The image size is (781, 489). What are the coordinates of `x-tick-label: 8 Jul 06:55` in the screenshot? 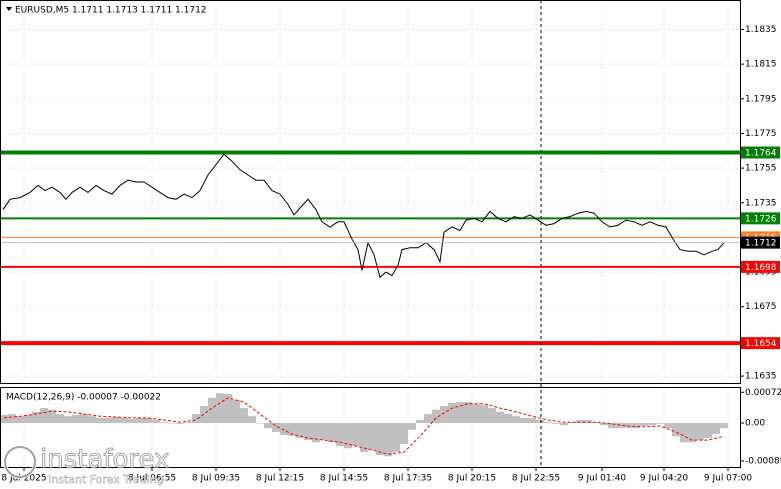 It's located at (152, 479).